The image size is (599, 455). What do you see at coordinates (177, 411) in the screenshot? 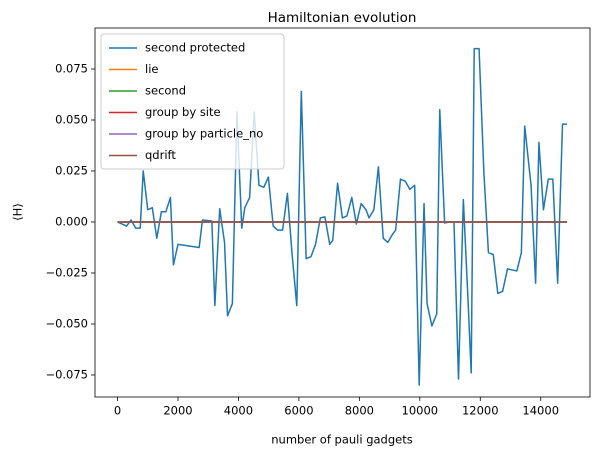
I see `x-tick-label: 2000` at bounding box center [177, 411].